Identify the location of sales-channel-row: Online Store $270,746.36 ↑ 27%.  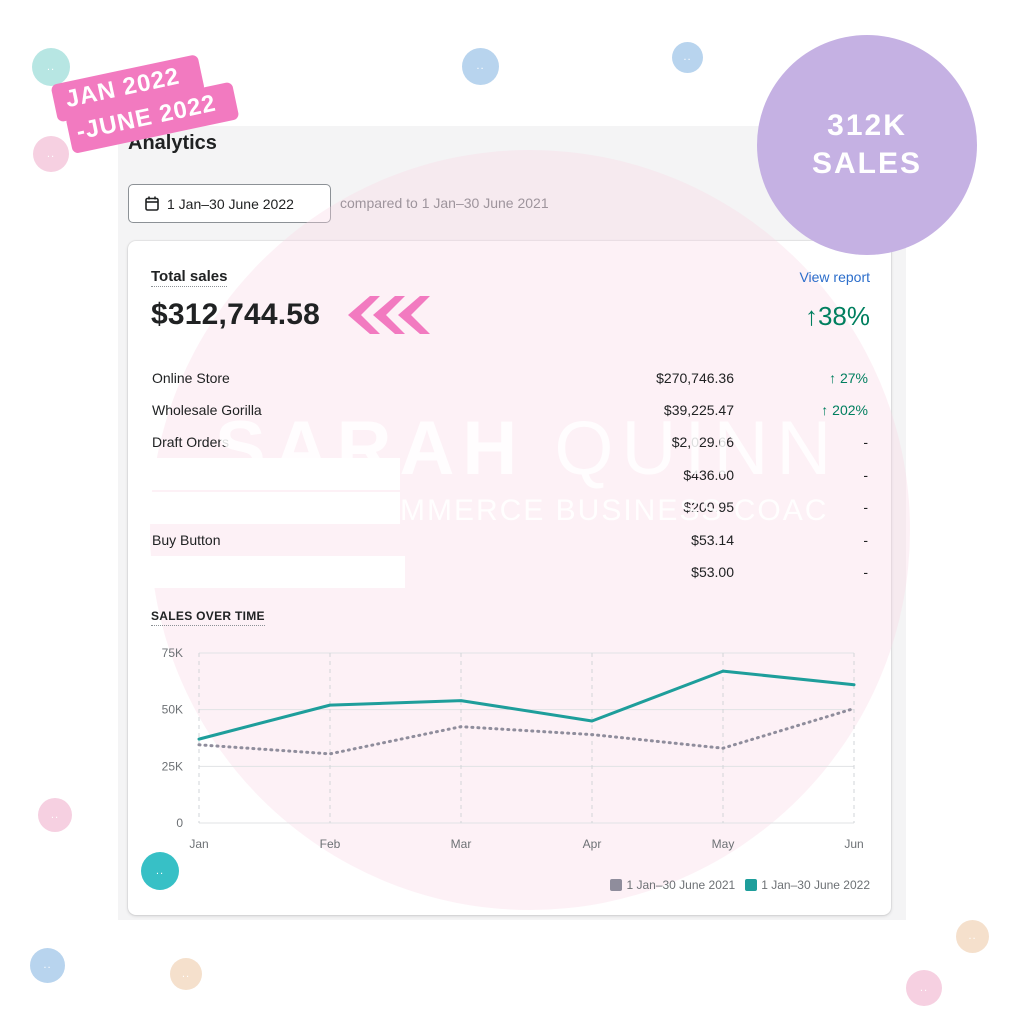
(510, 379).